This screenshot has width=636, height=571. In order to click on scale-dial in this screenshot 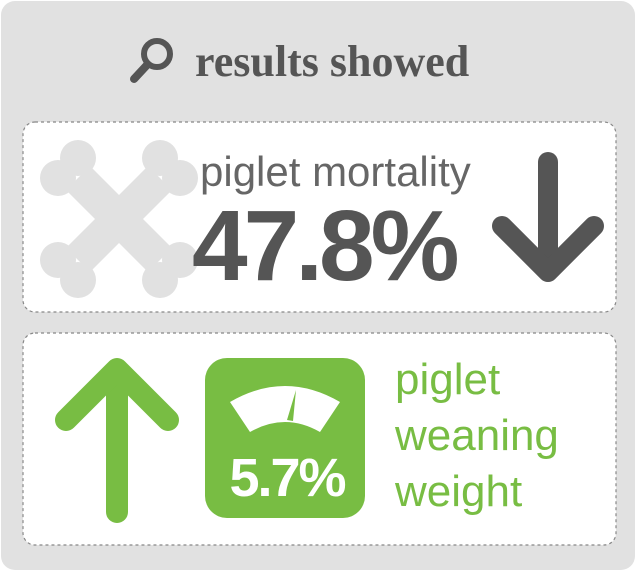, I will do `click(285, 409)`.